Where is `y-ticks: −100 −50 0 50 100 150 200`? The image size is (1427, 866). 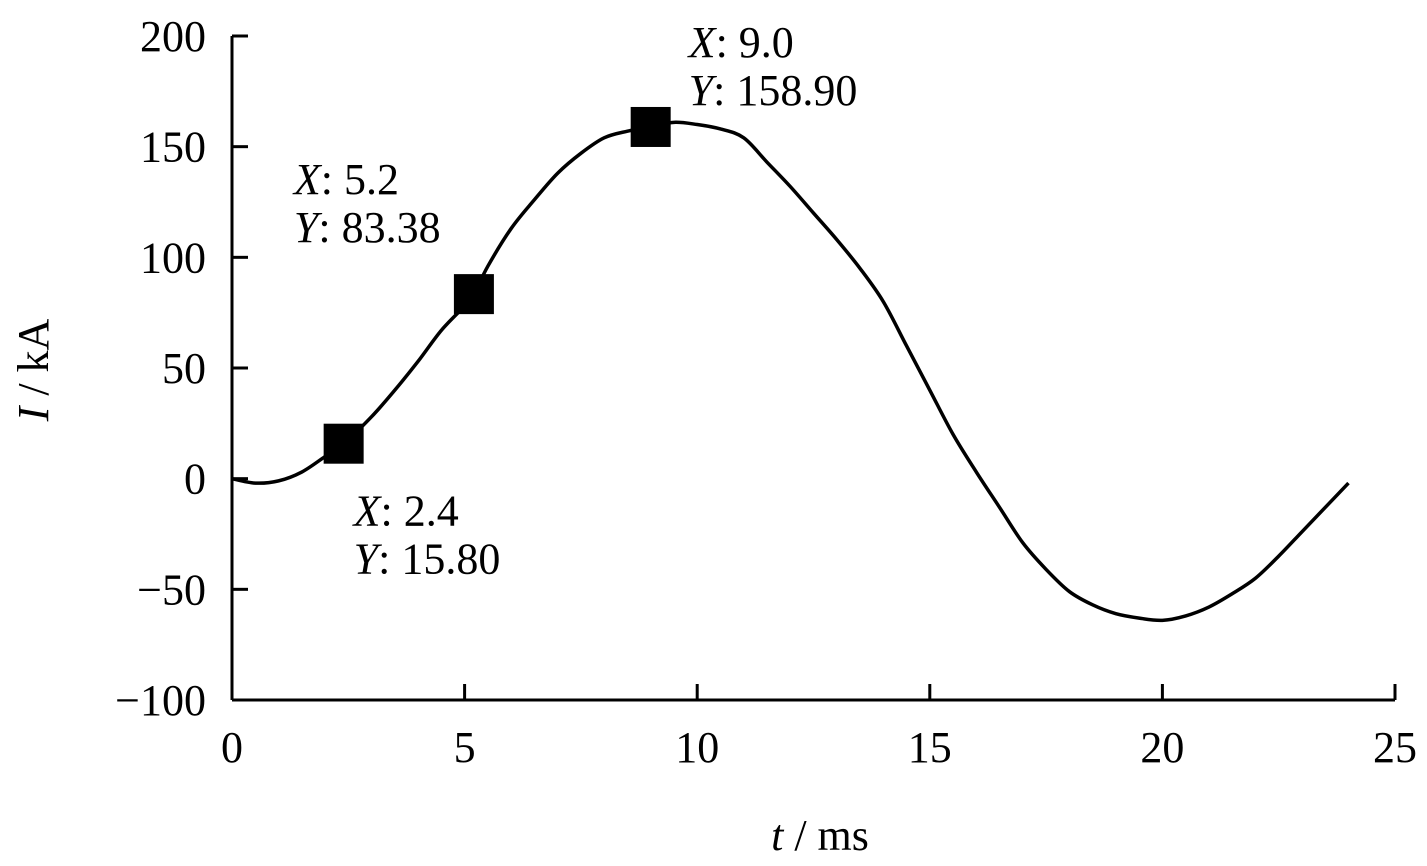 y-ticks: −100 −50 0 50 100 150 200 is located at coordinates (181, 368).